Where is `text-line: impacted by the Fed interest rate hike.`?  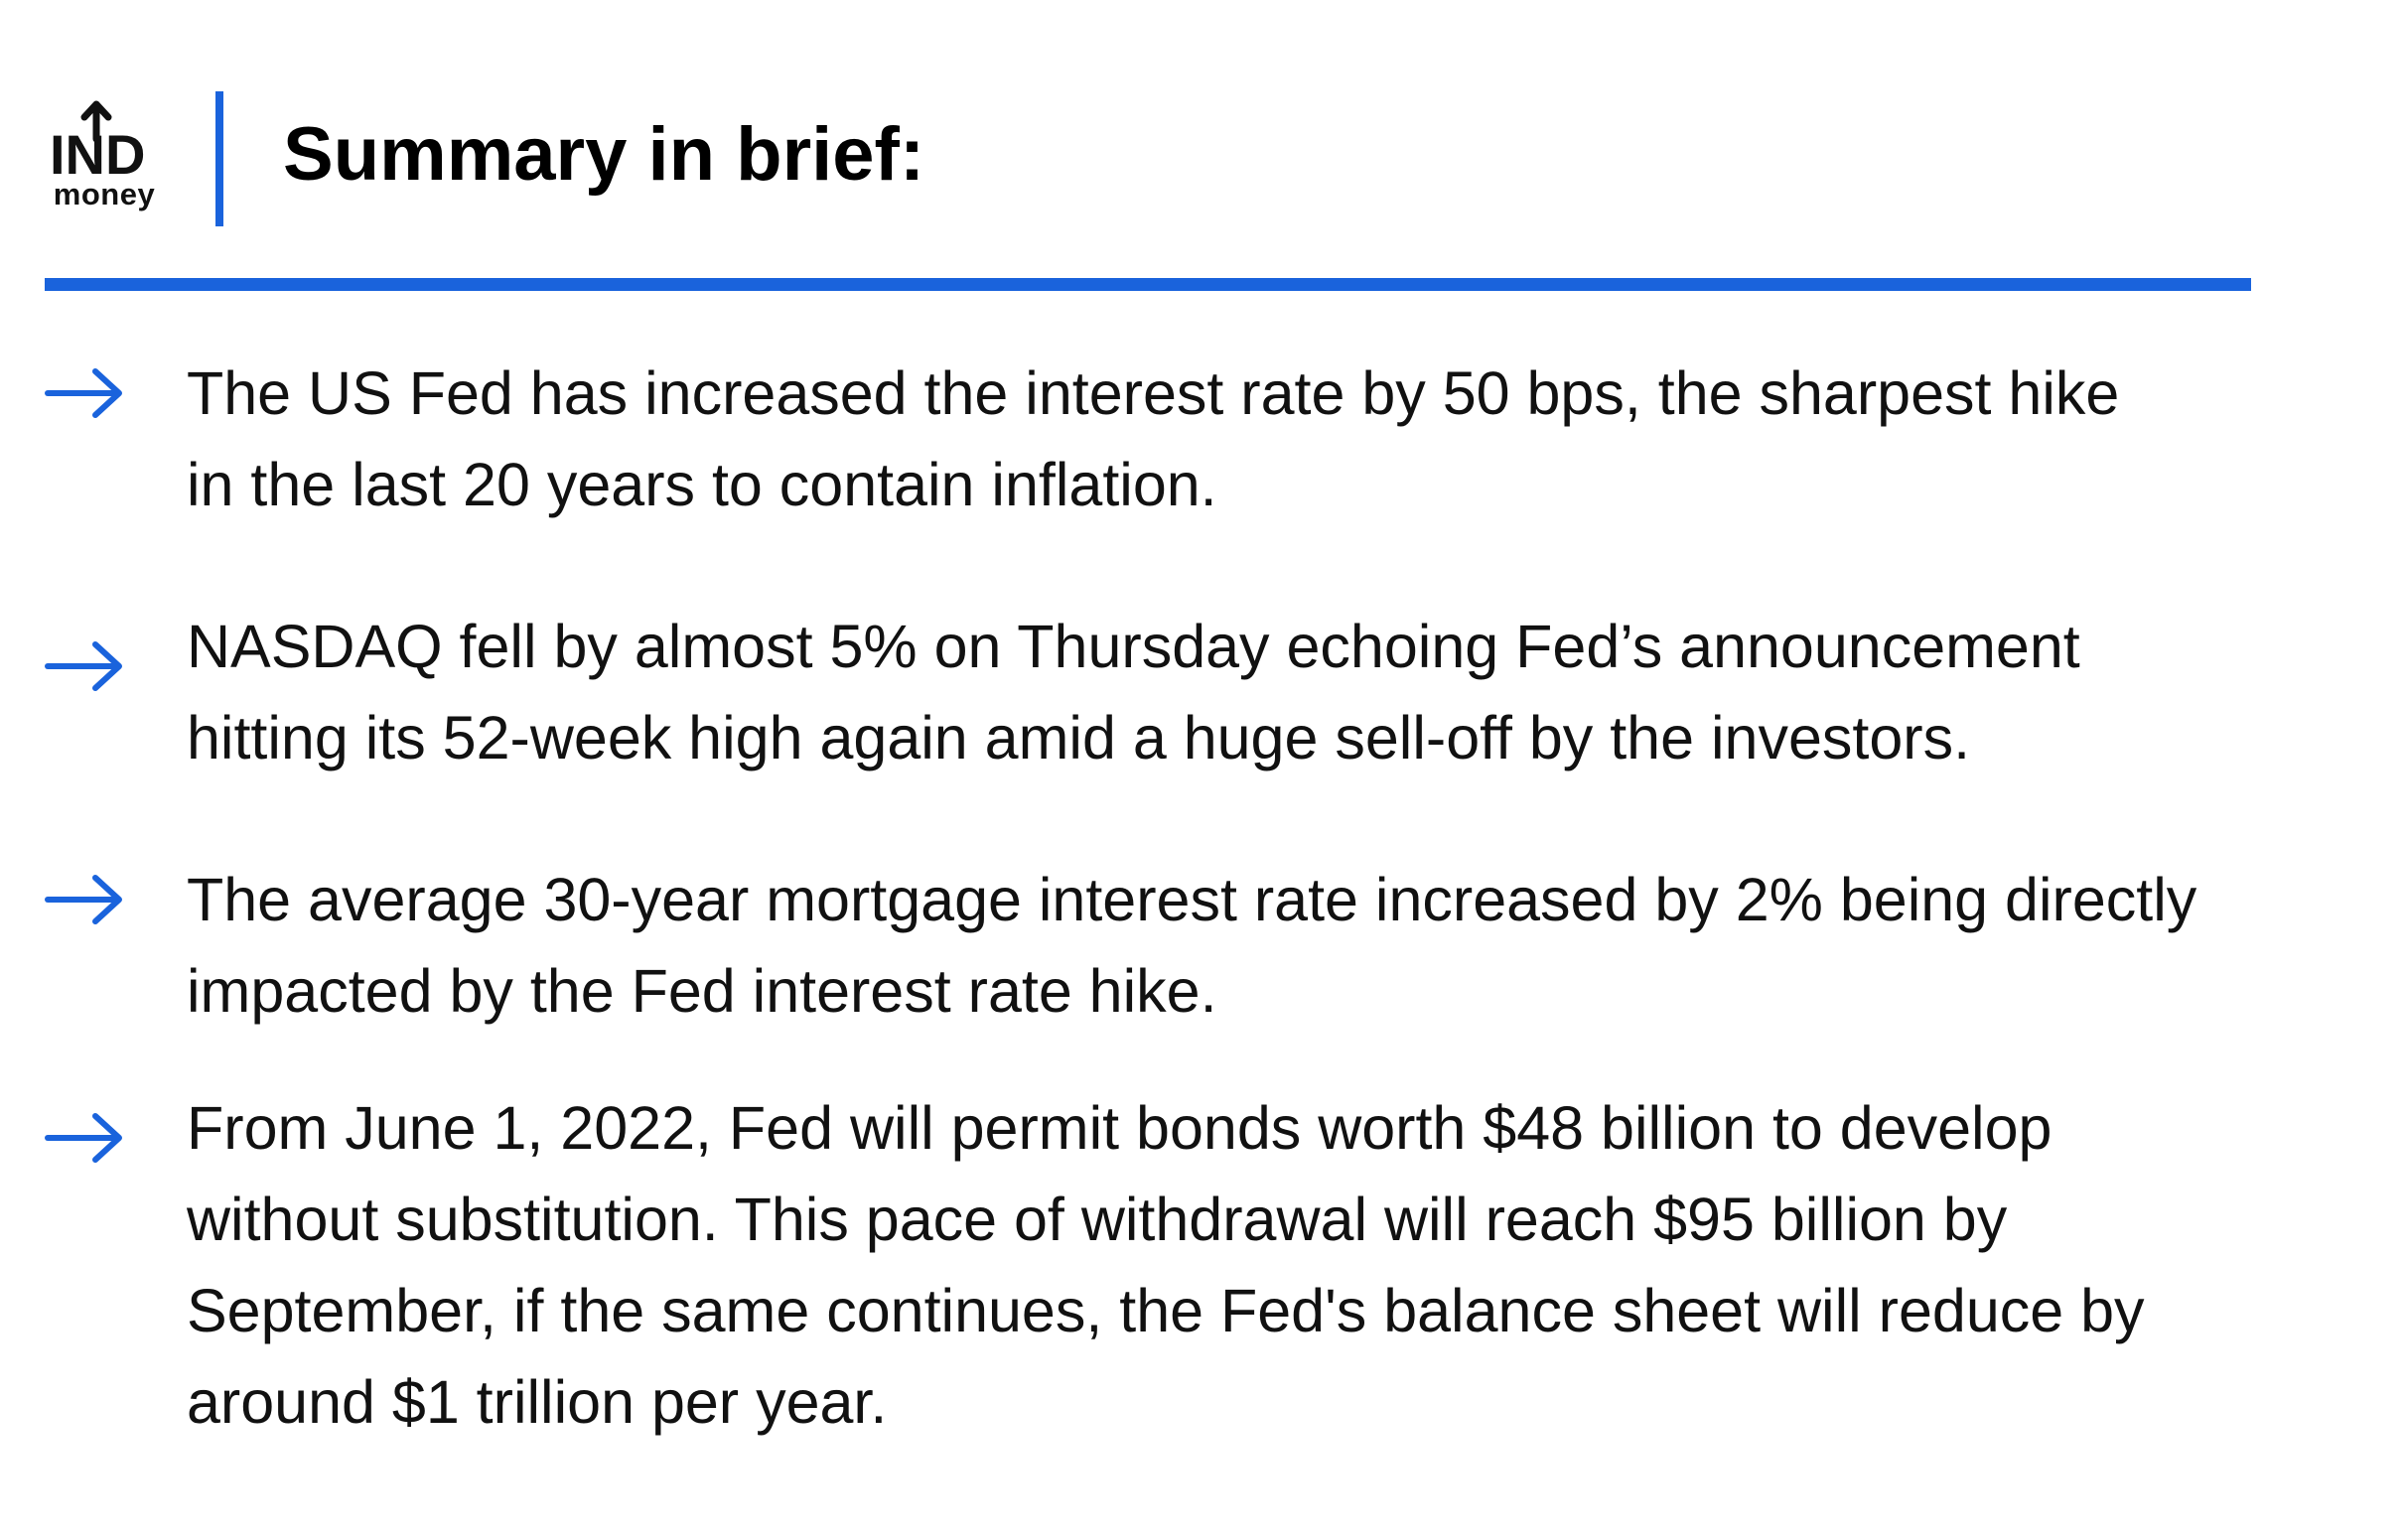
text-line: impacted by the Fed interest rate hike. is located at coordinates (702, 991).